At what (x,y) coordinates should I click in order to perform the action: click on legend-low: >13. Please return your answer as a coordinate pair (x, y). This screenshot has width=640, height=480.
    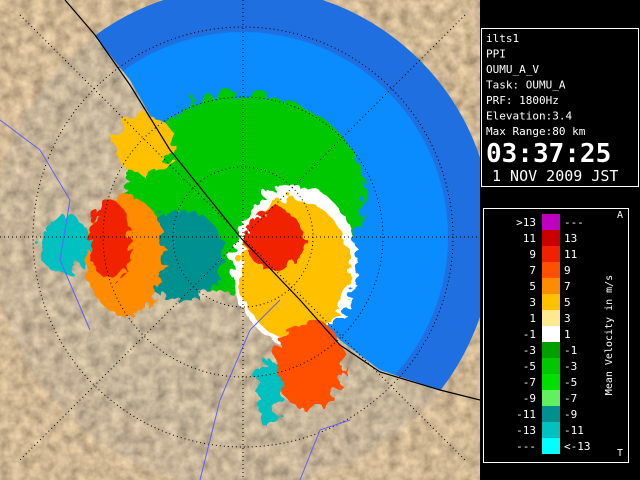
    Looking at the image, I should click on (526, 222).